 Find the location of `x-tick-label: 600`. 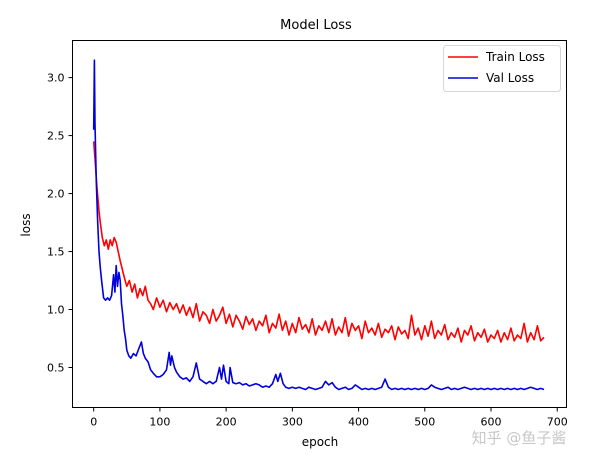

x-tick-label: 600 is located at coordinates (491, 422).